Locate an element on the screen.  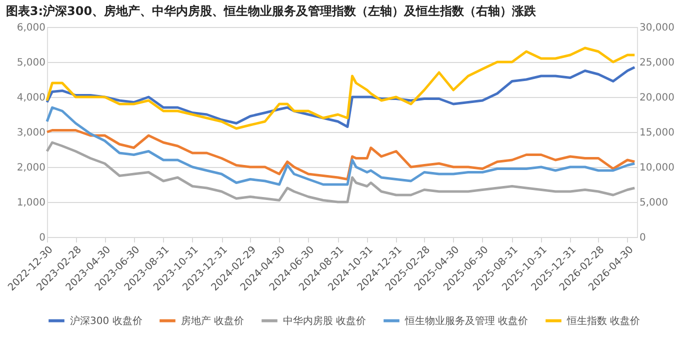
y2-tick-label: 5,000 is located at coordinates (654, 203).